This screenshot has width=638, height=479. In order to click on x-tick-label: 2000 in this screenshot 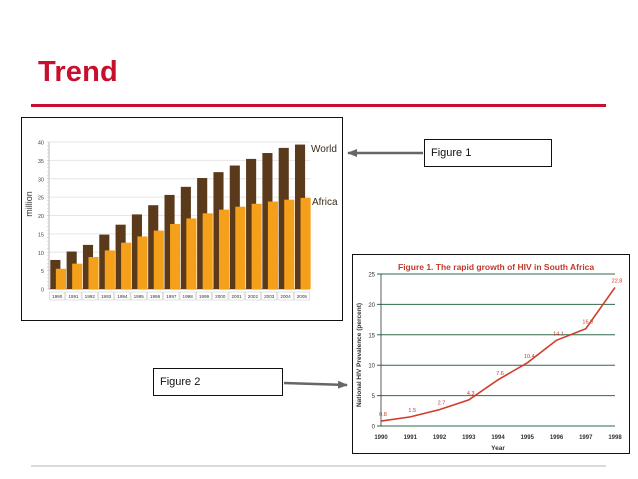, I will do `click(220, 296)`.